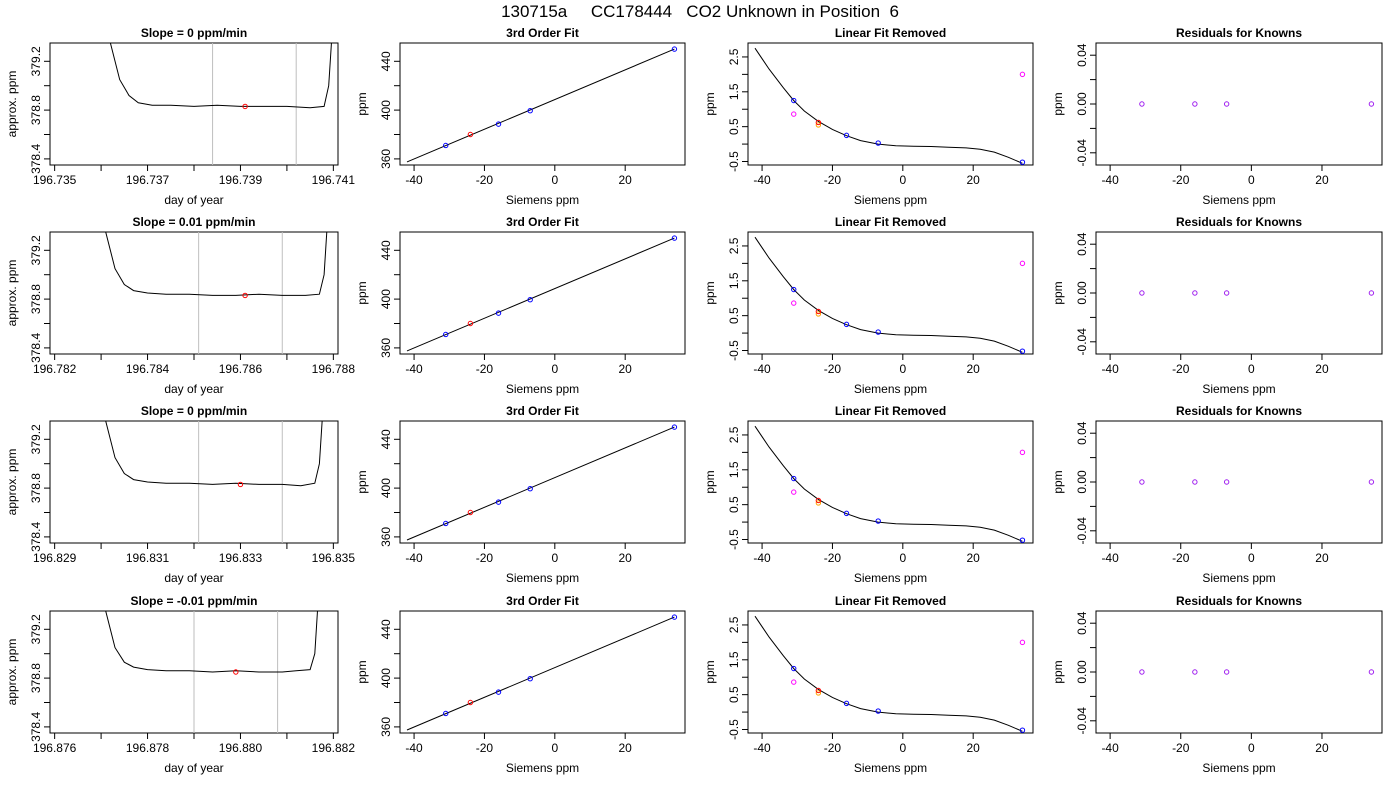 The height and width of the screenshot is (800, 1400). What do you see at coordinates (55, 180) in the screenshot?
I see `x-tick-label: 196.735` at bounding box center [55, 180].